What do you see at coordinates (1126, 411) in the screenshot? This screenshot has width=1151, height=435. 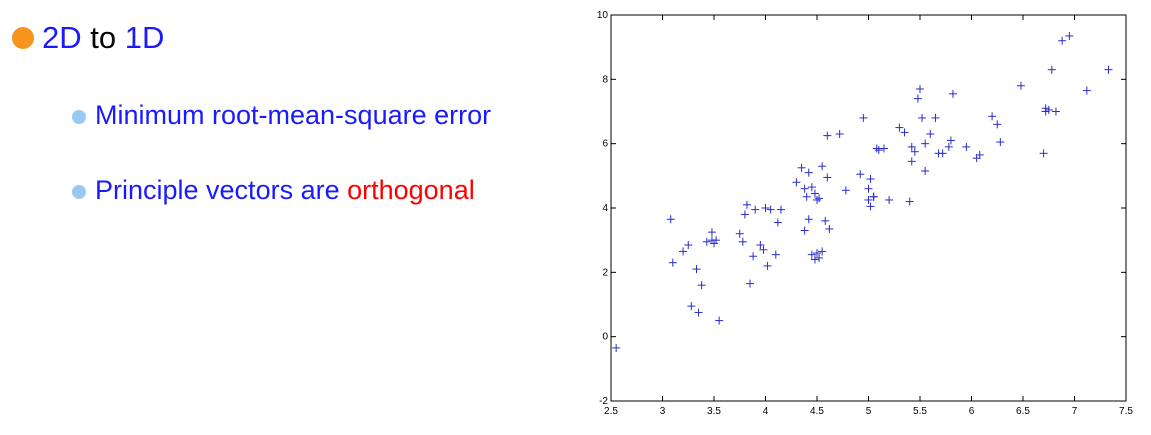 I see `x-tick-label: 7.5` at bounding box center [1126, 411].